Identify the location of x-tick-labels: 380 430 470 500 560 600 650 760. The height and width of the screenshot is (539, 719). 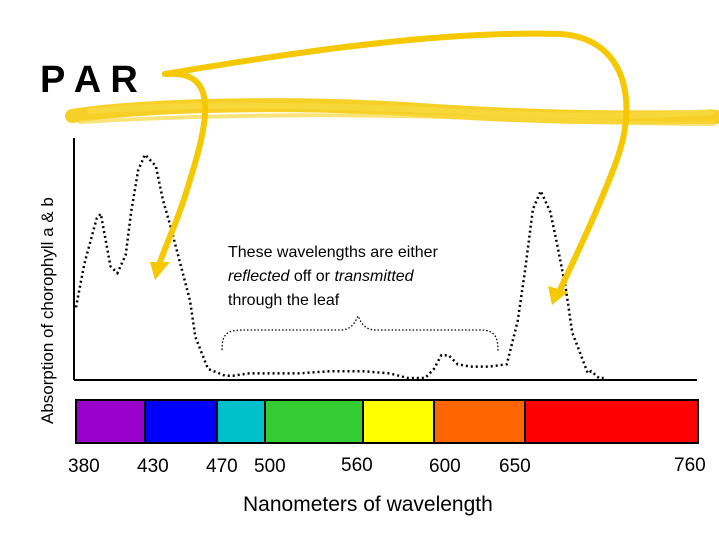
(387, 466).